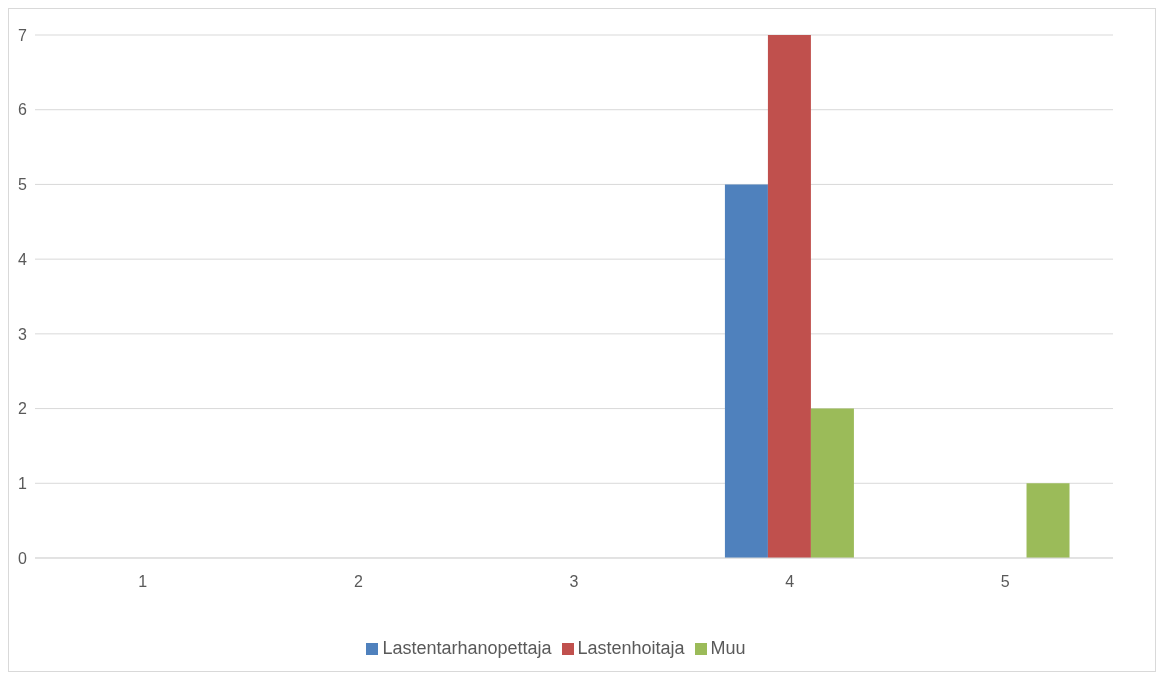 The height and width of the screenshot is (678, 1162). What do you see at coordinates (574, 582) in the screenshot?
I see `x-tick-label: 3` at bounding box center [574, 582].